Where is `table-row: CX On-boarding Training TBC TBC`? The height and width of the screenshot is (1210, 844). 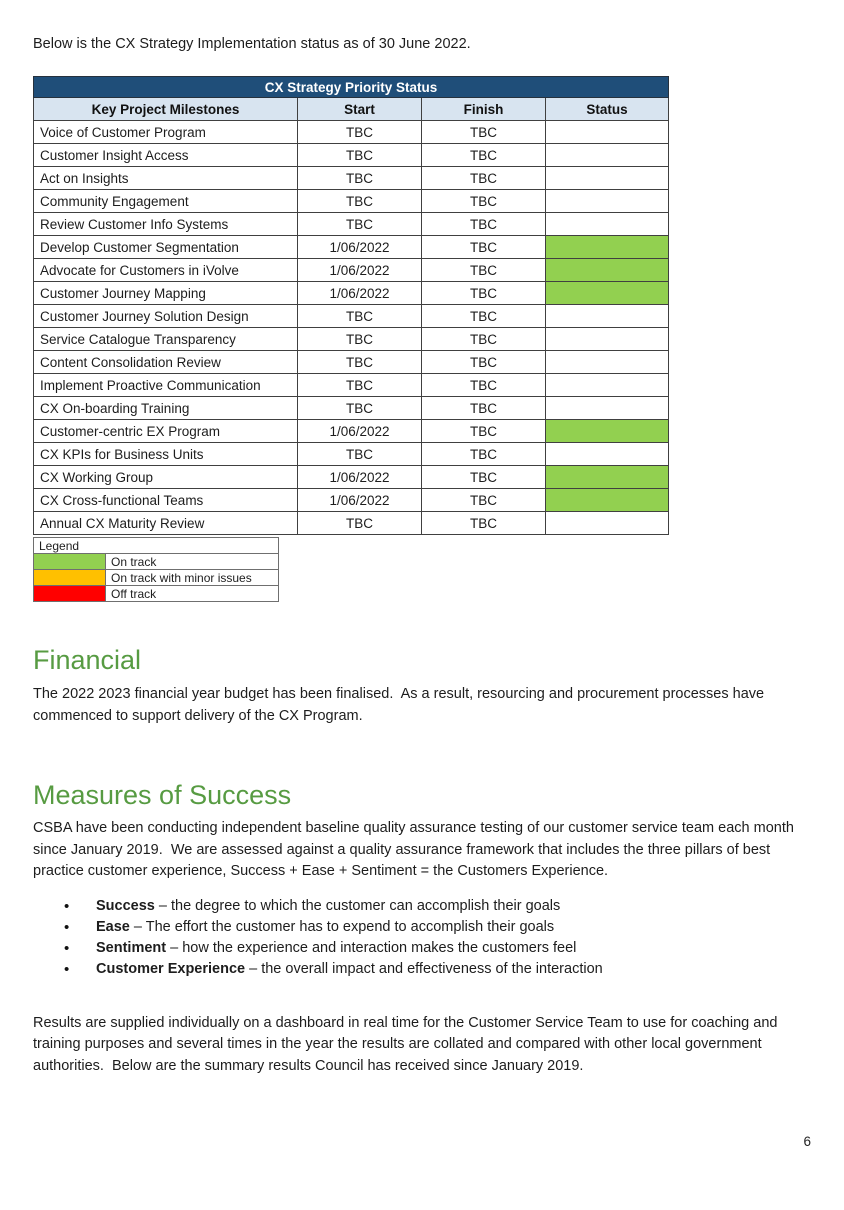 table-row: CX On-boarding Training TBC TBC is located at coordinates (351, 408).